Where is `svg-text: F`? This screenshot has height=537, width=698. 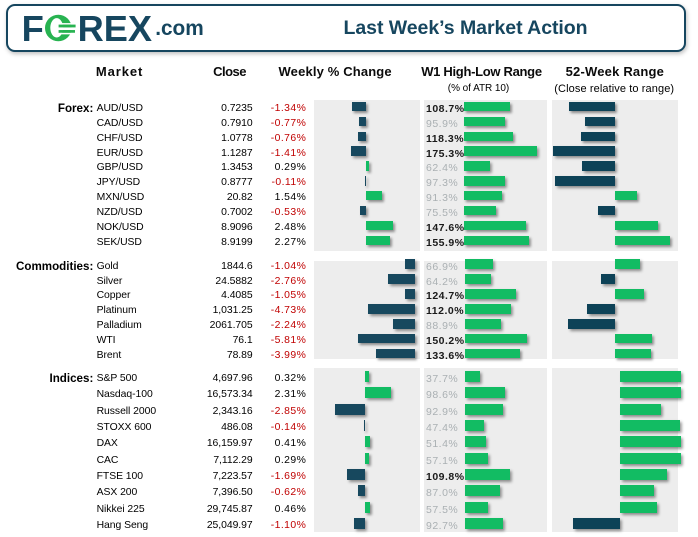
svg-text: F is located at coordinates (33, 28).